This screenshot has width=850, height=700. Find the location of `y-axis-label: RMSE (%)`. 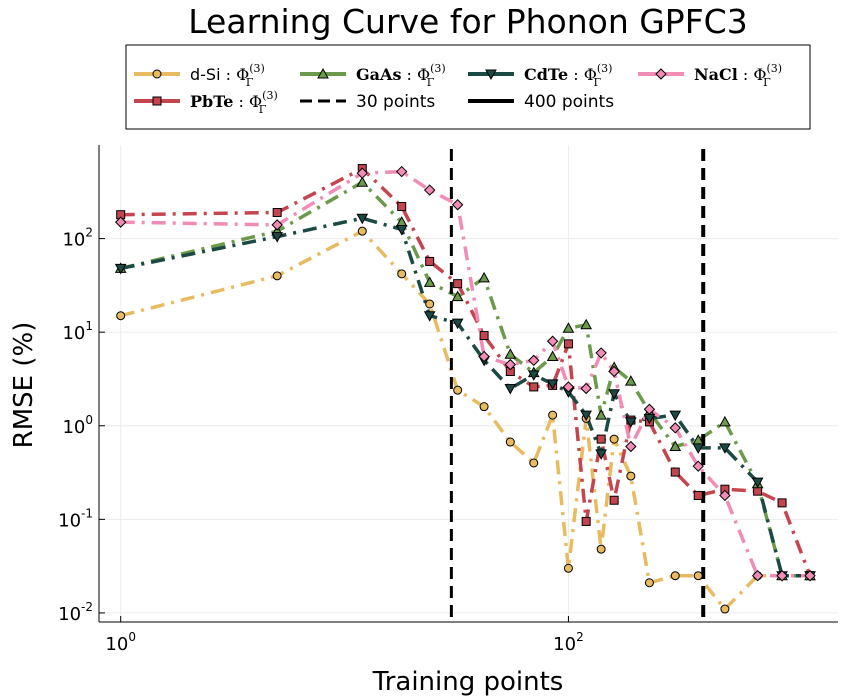

y-axis-label: RMSE (%) is located at coordinates (24, 385).